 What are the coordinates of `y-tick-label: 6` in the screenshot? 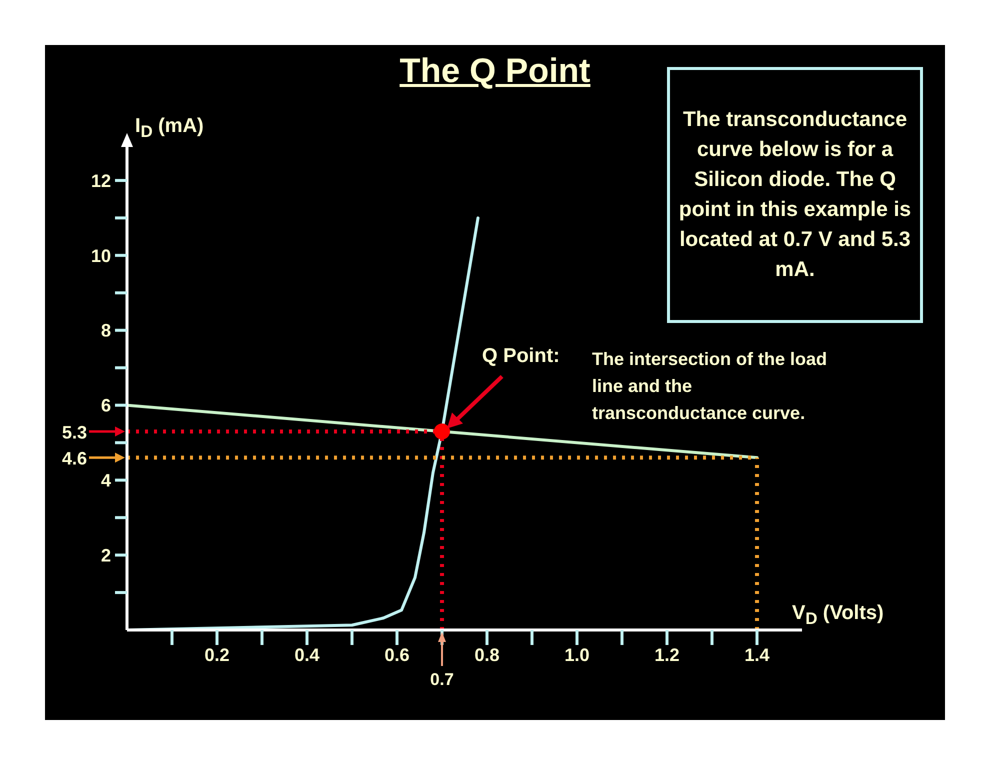 It's located at (105, 406).